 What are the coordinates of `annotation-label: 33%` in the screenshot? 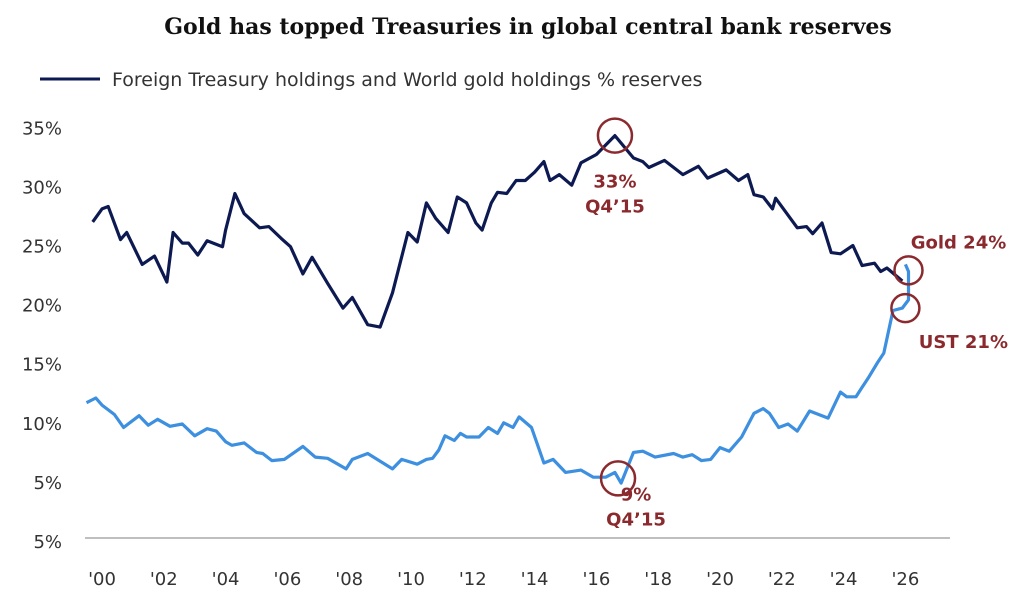 It's located at (614, 182).